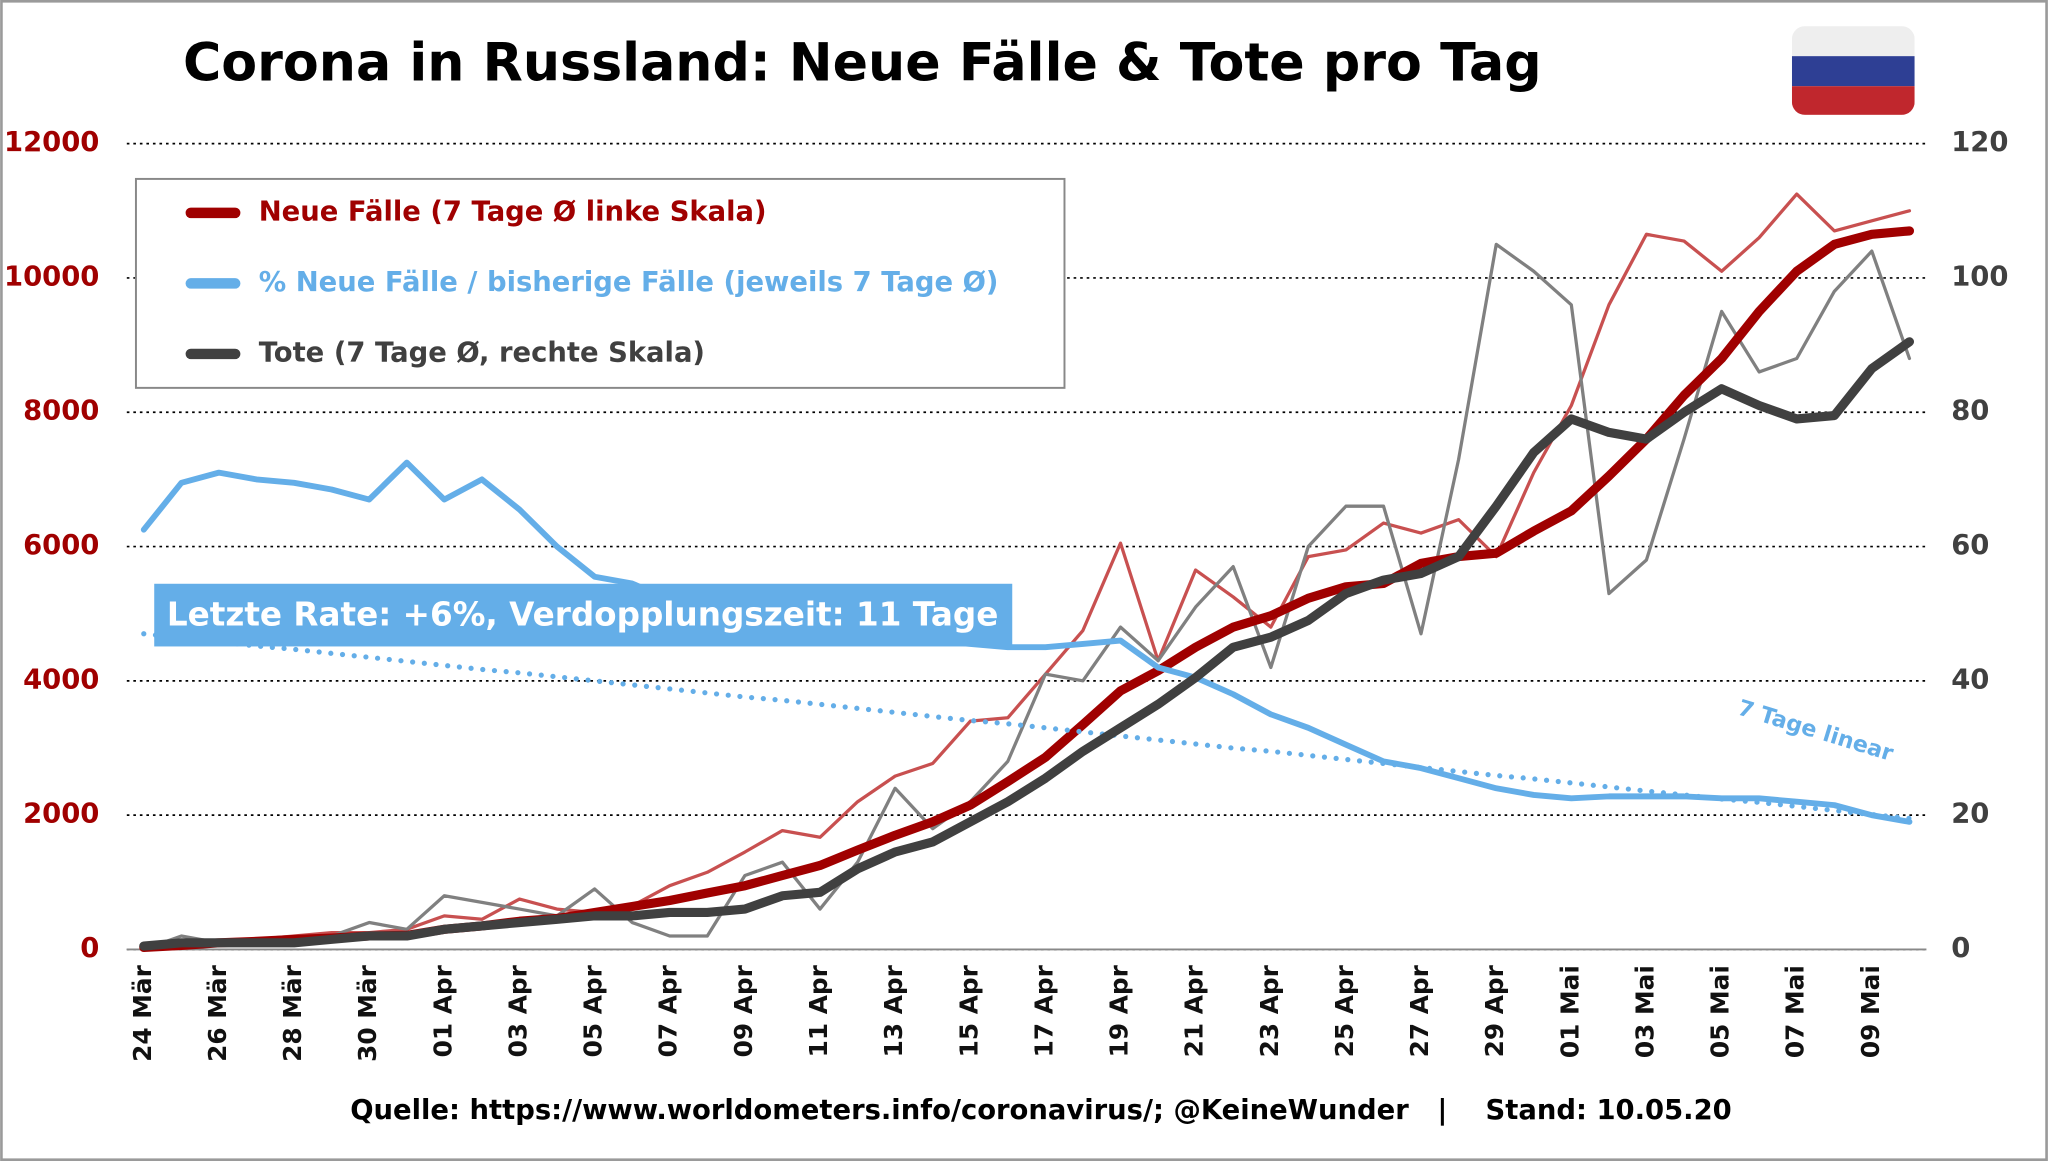  I want to click on series-line, so click(1027, 726).